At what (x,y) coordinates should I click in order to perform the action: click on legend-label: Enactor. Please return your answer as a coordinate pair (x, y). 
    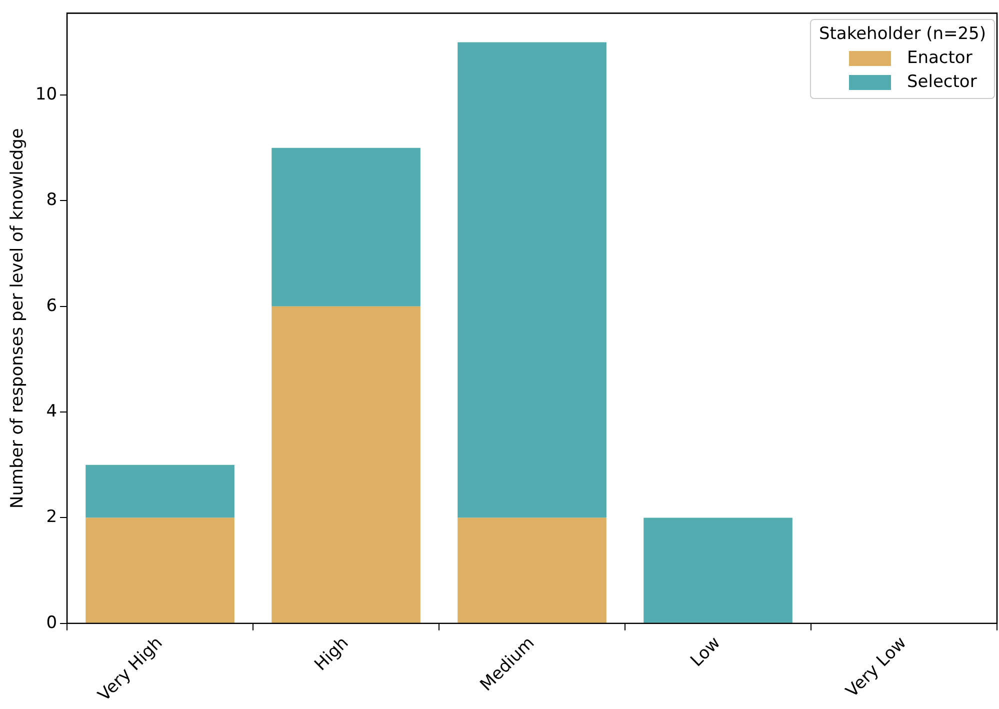
    Looking at the image, I should click on (939, 58).